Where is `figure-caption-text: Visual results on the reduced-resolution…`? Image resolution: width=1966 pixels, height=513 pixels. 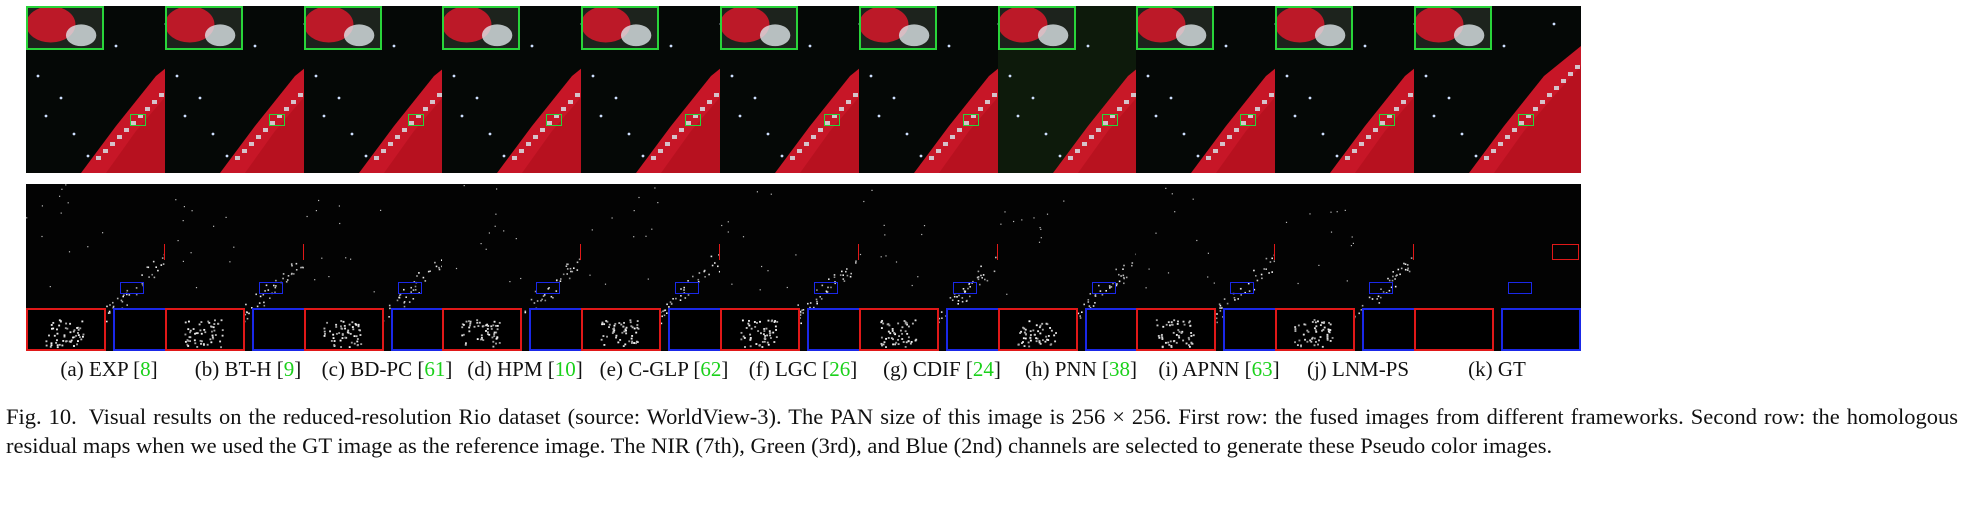
figure-caption-text: Visual results on the reduced-resolution… is located at coordinates (982, 431).